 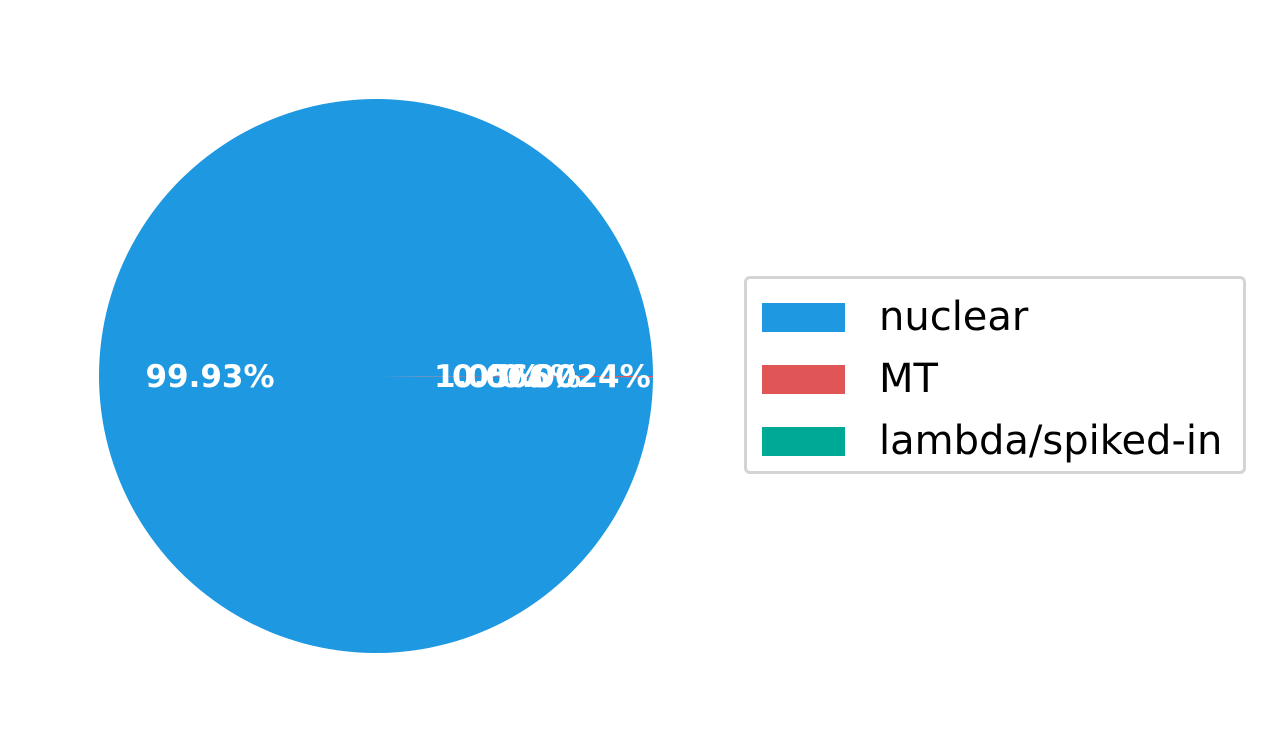 What do you see at coordinates (803, 317) in the screenshot?
I see `legend-swatch-nuclear` at bounding box center [803, 317].